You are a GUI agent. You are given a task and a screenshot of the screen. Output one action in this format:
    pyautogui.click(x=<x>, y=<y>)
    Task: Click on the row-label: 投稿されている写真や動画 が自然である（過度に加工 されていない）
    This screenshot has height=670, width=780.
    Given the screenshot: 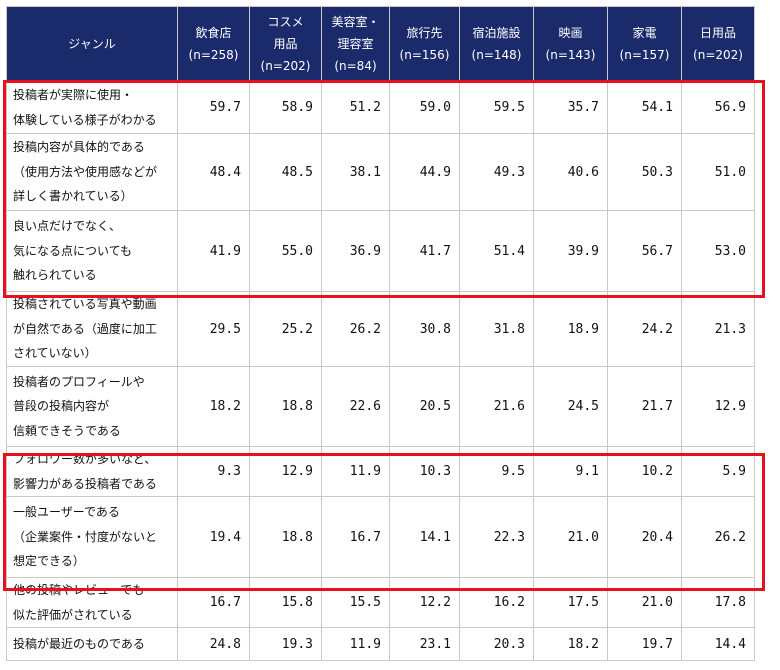 What is the action you would take?
    pyautogui.click(x=92, y=329)
    